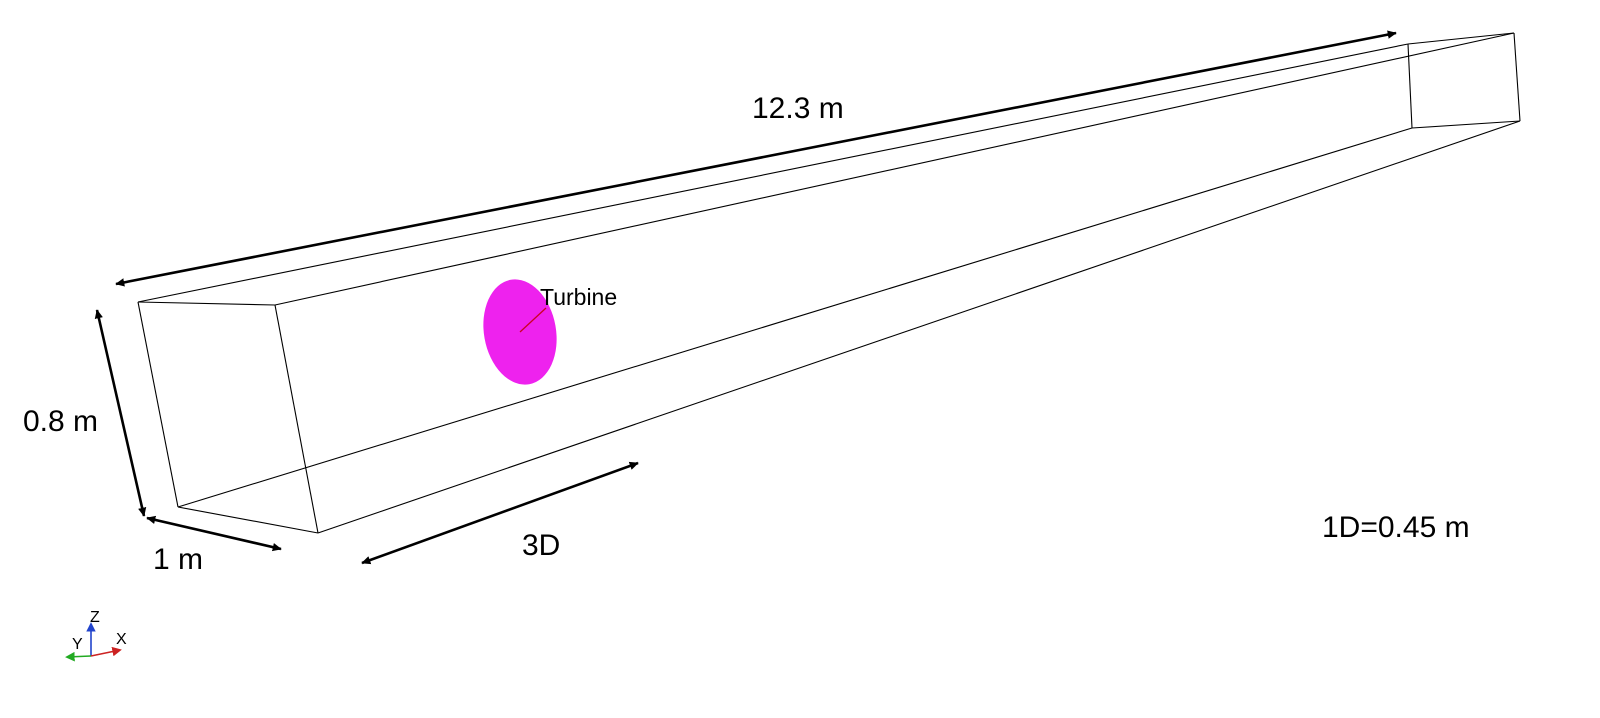 The height and width of the screenshot is (718, 1600). I want to click on turbine-label: Turbine, so click(578, 297).